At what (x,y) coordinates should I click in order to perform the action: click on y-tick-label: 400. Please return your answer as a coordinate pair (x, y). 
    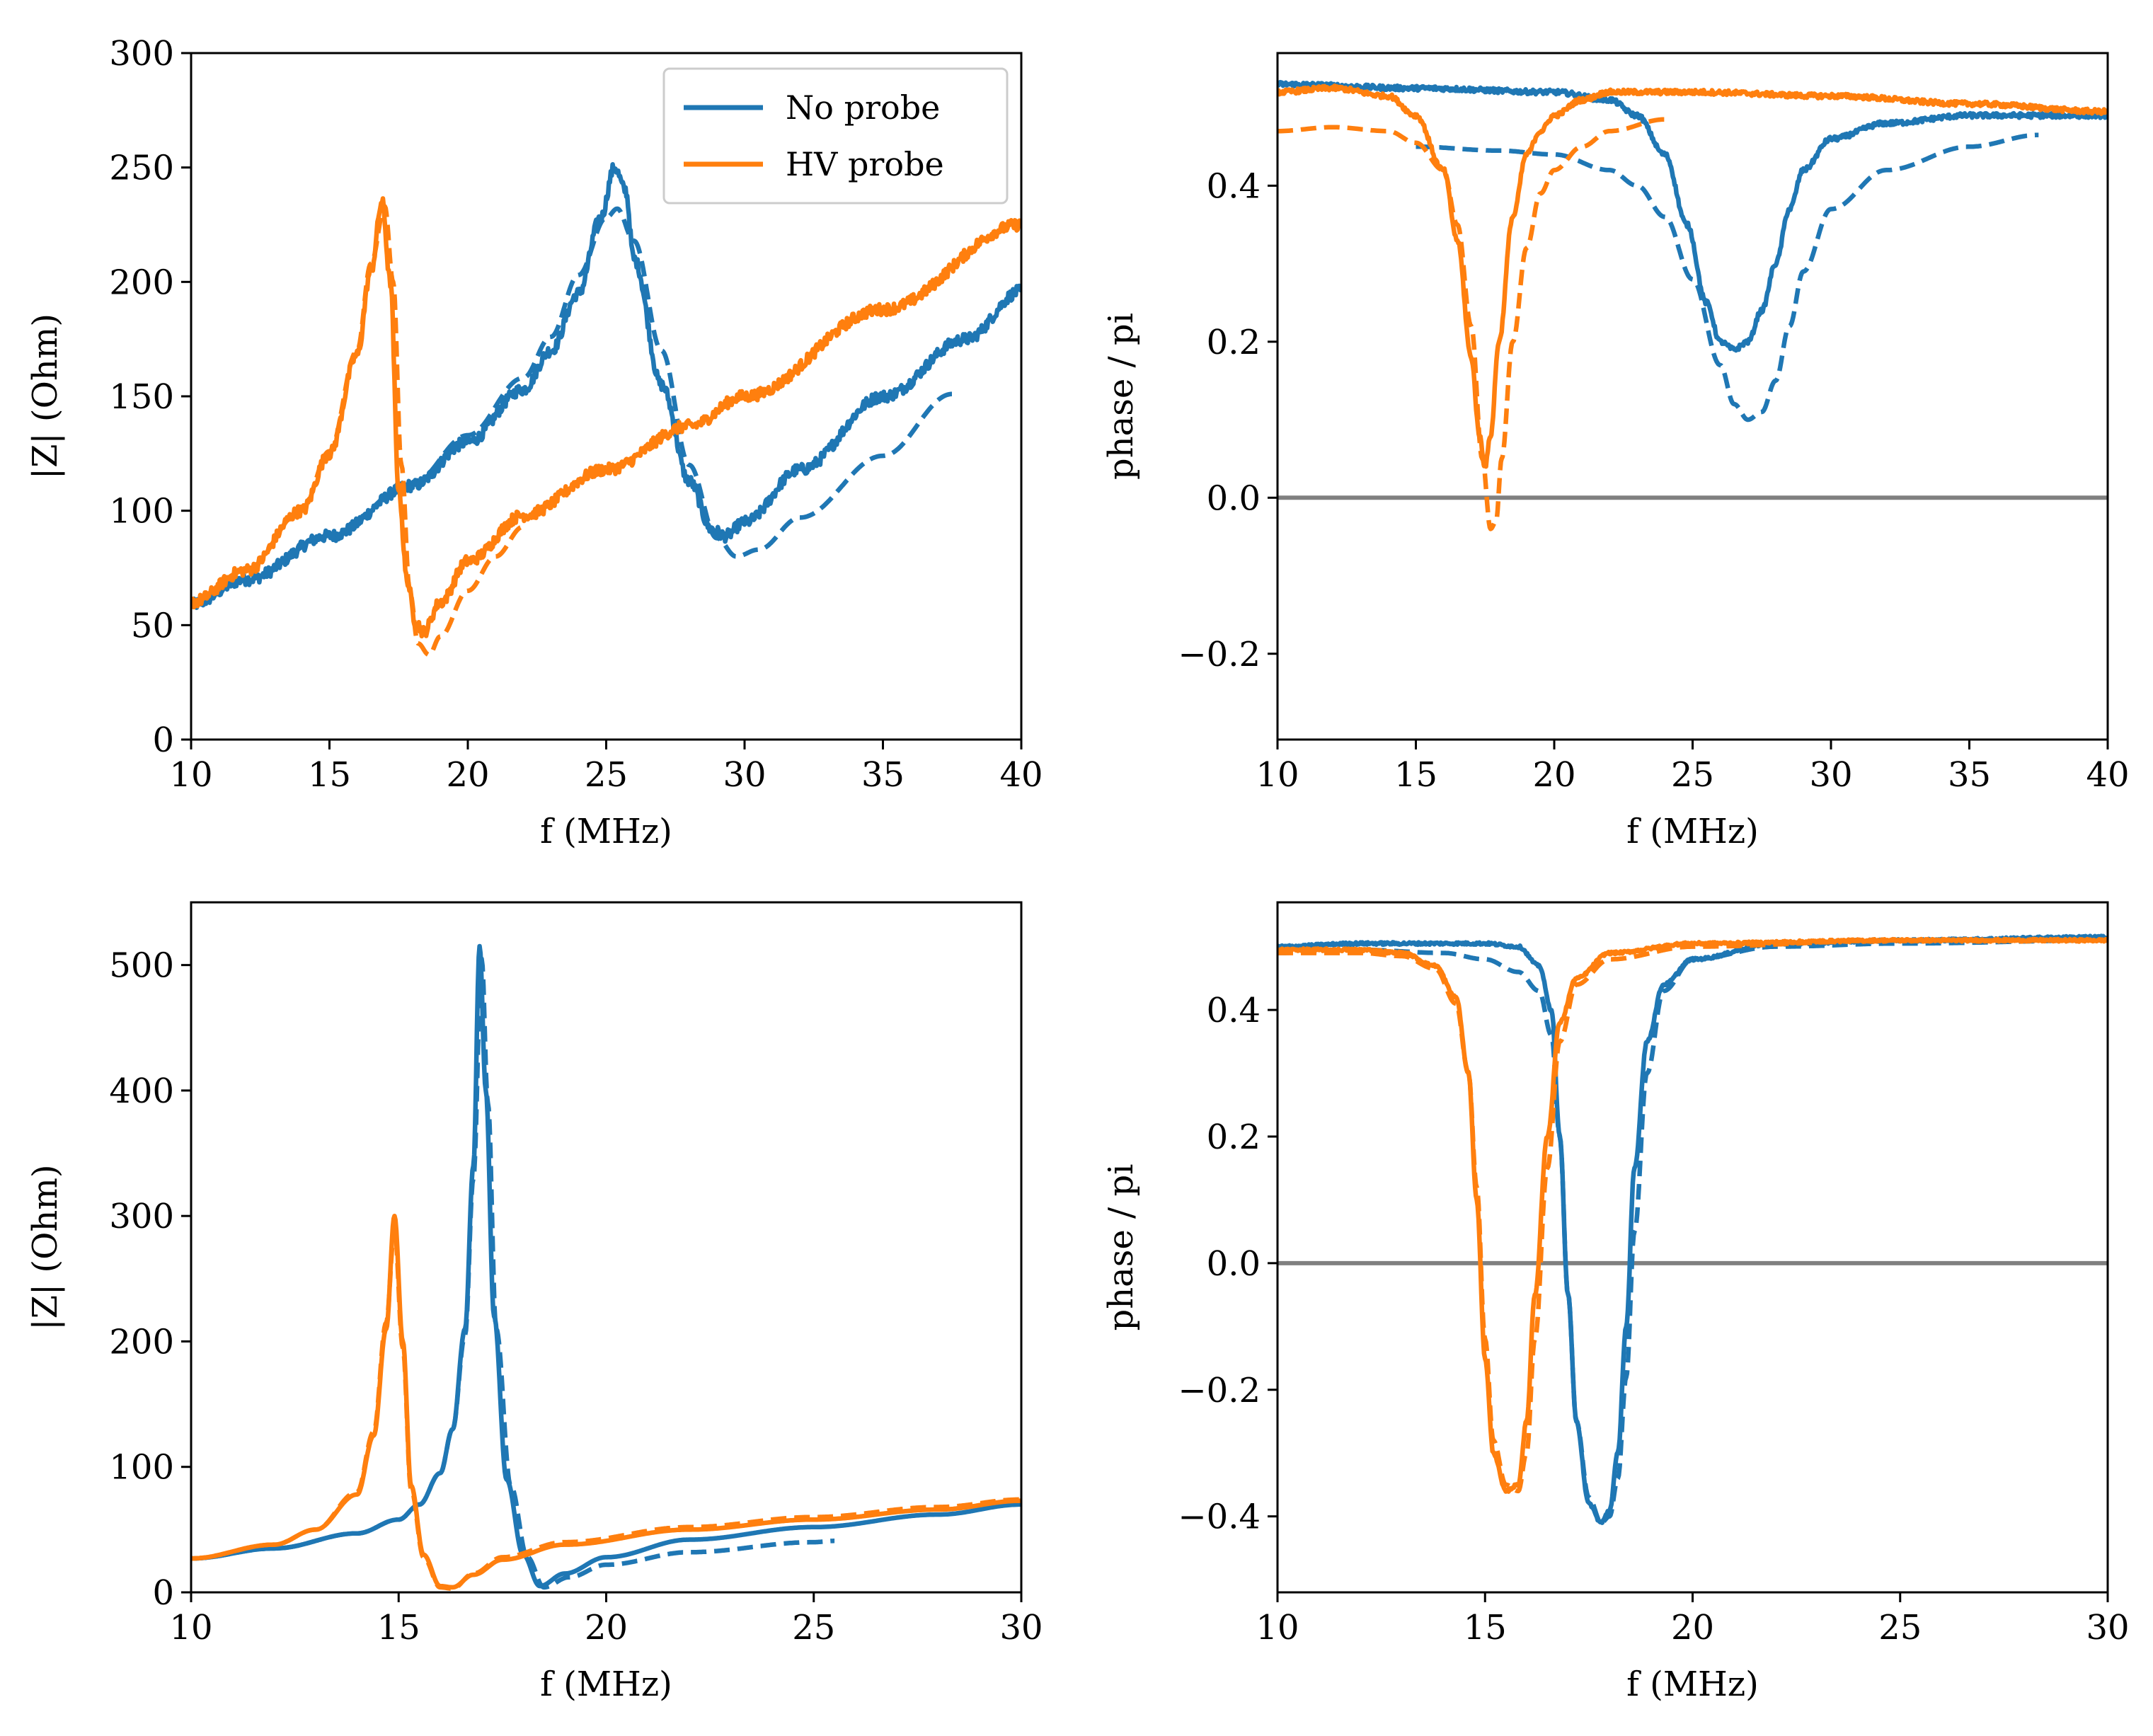
    Looking at the image, I should click on (141, 1091).